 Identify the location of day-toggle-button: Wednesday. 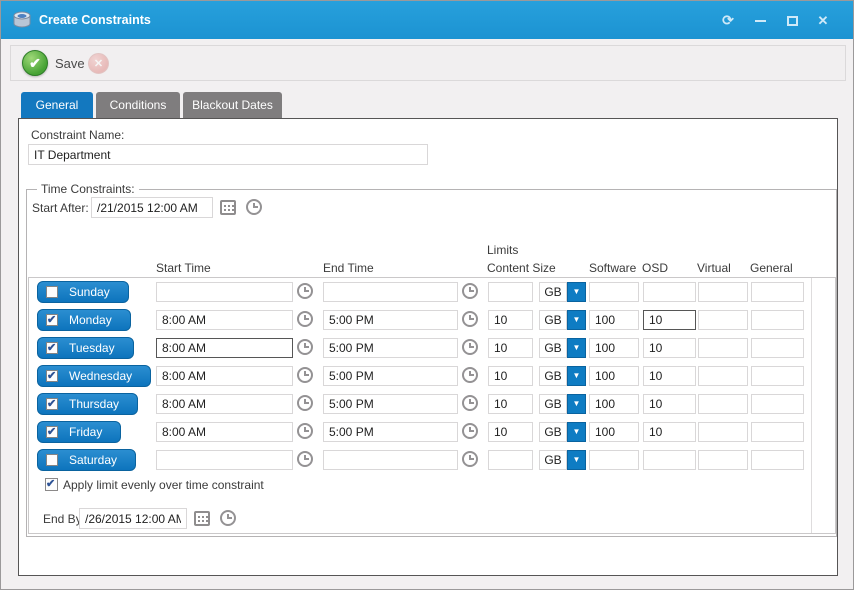
(94, 376).